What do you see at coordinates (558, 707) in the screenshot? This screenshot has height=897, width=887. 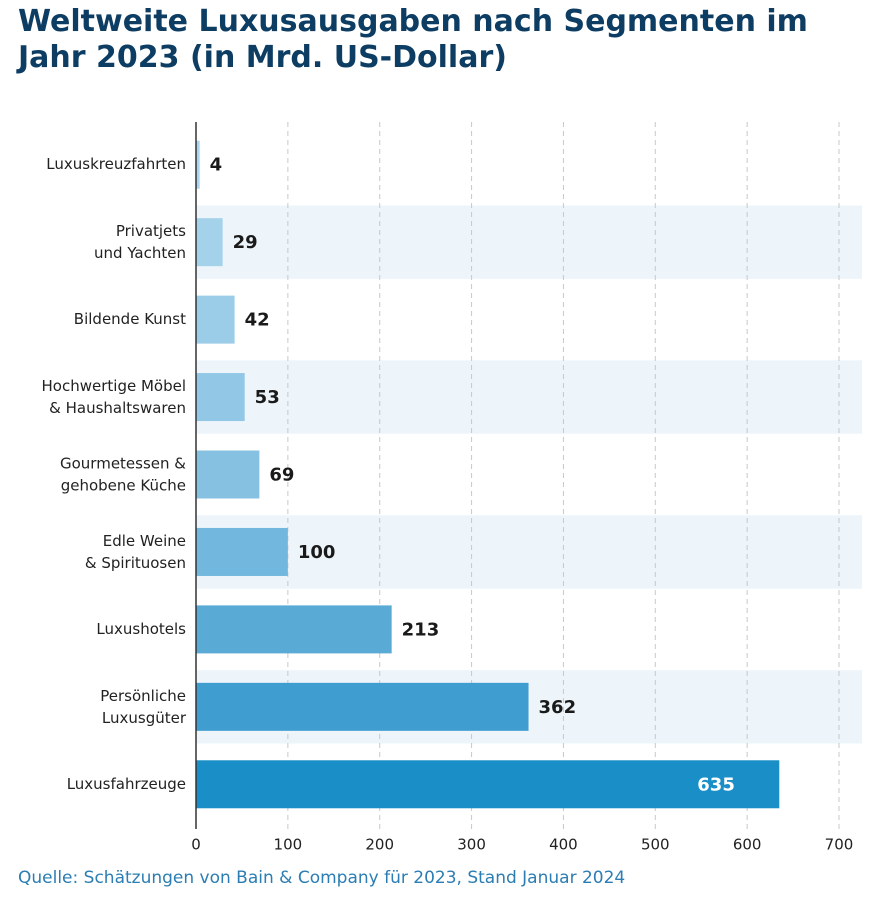 I see `value-label: 362` at bounding box center [558, 707].